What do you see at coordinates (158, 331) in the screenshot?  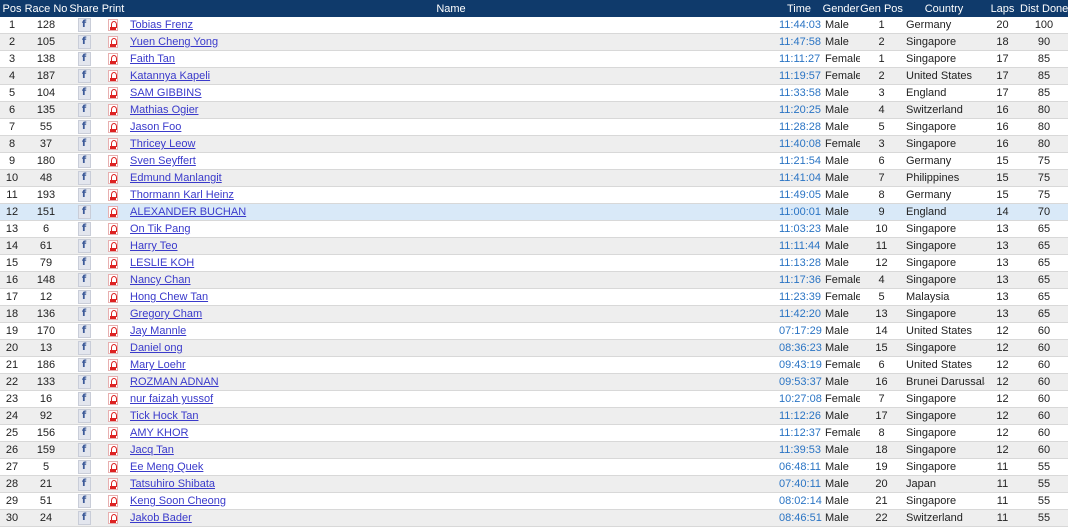 I see `runner-name-link: Jay Mannle` at bounding box center [158, 331].